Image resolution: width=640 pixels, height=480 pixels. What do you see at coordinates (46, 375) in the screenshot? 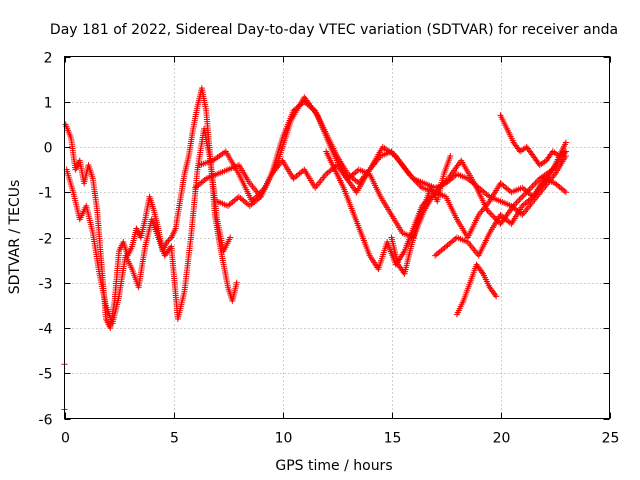
I see `y-tick-label: -5` at bounding box center [46, 375].